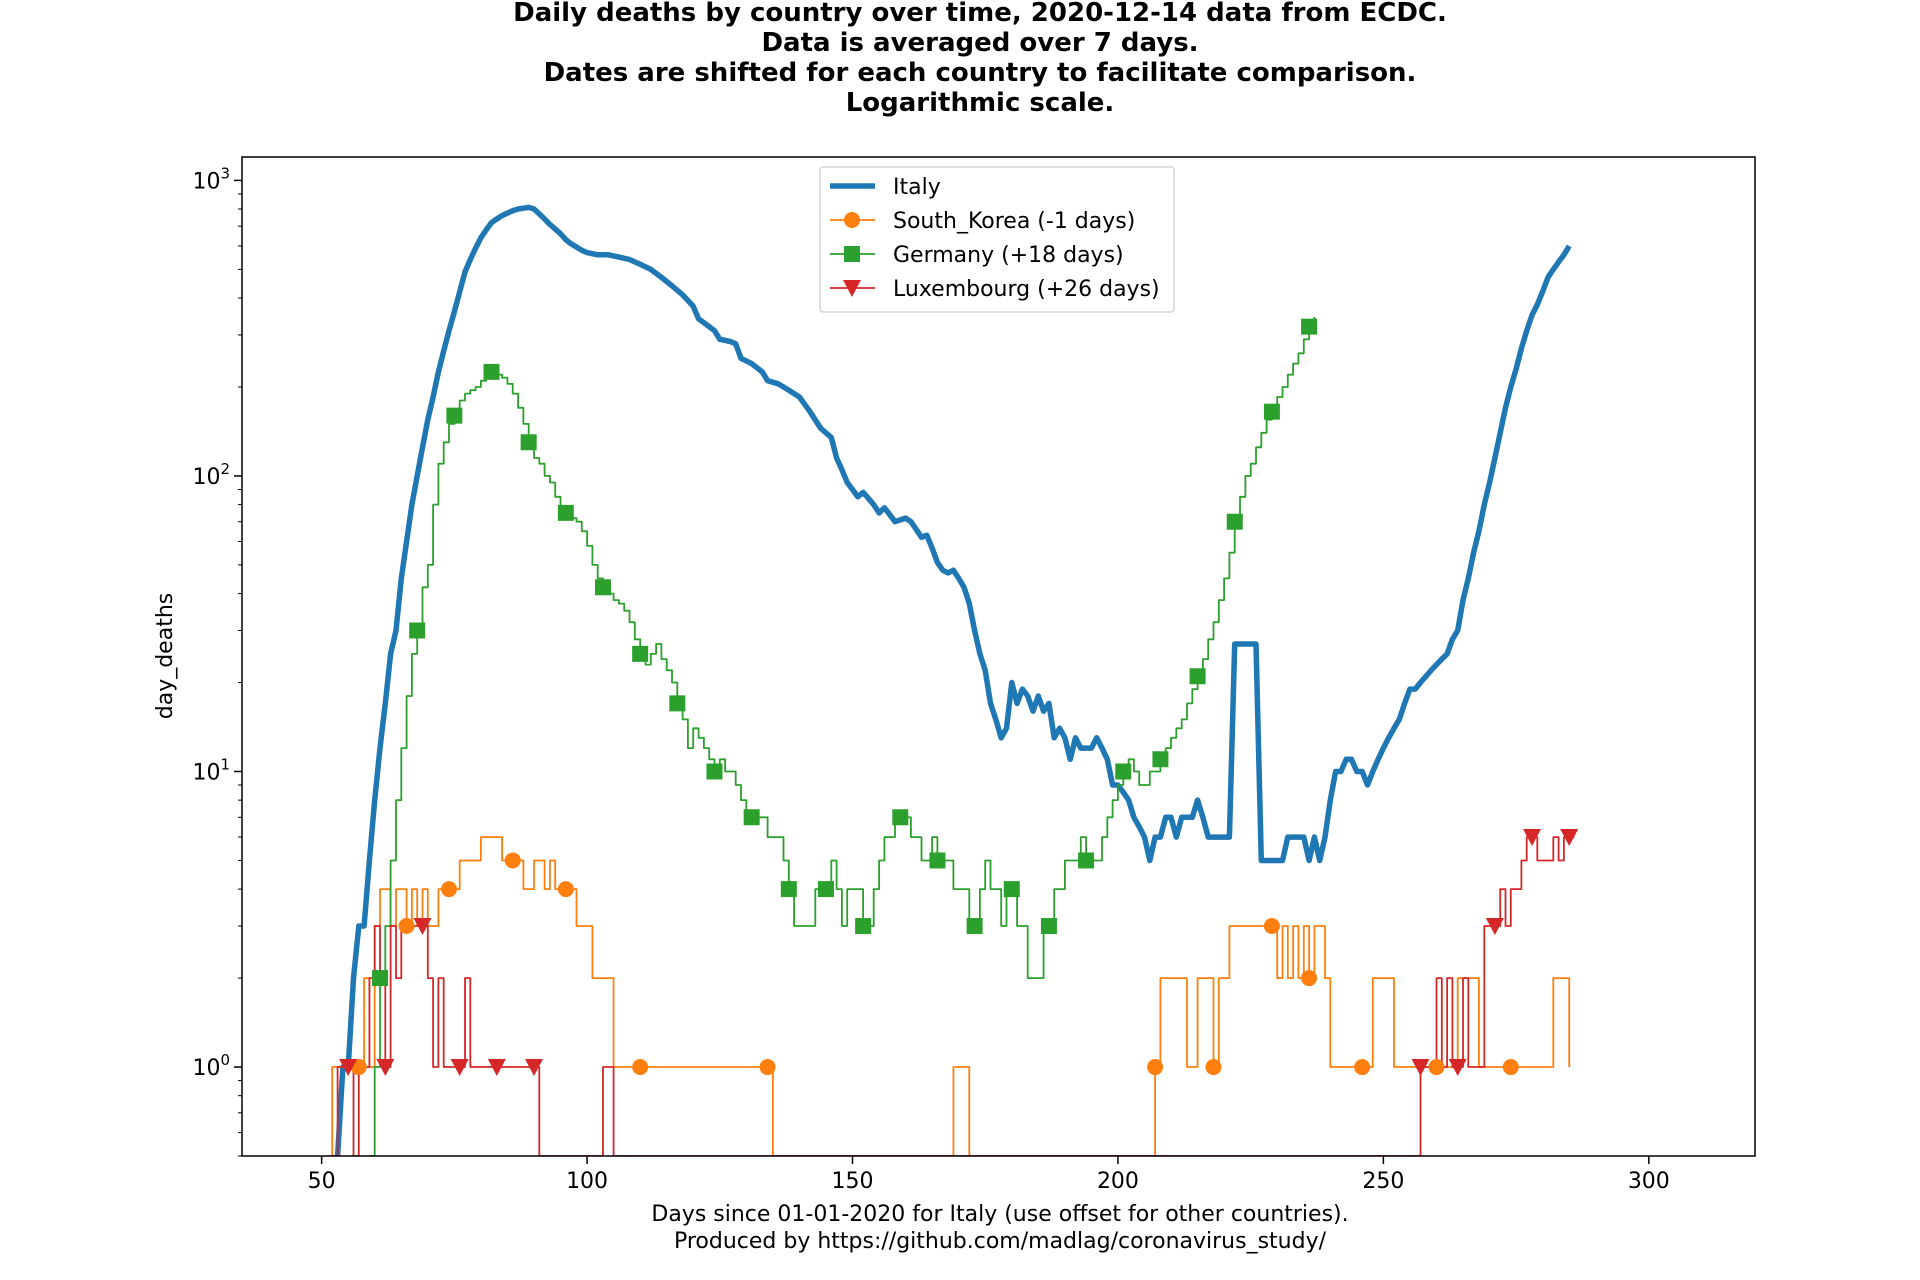 This screenshot has height=1280, width=1920. What do you see at coordinates (322, 1181) in the screenshot?
I see `x-tick-label: 50` at bounding box center [322, 1181].